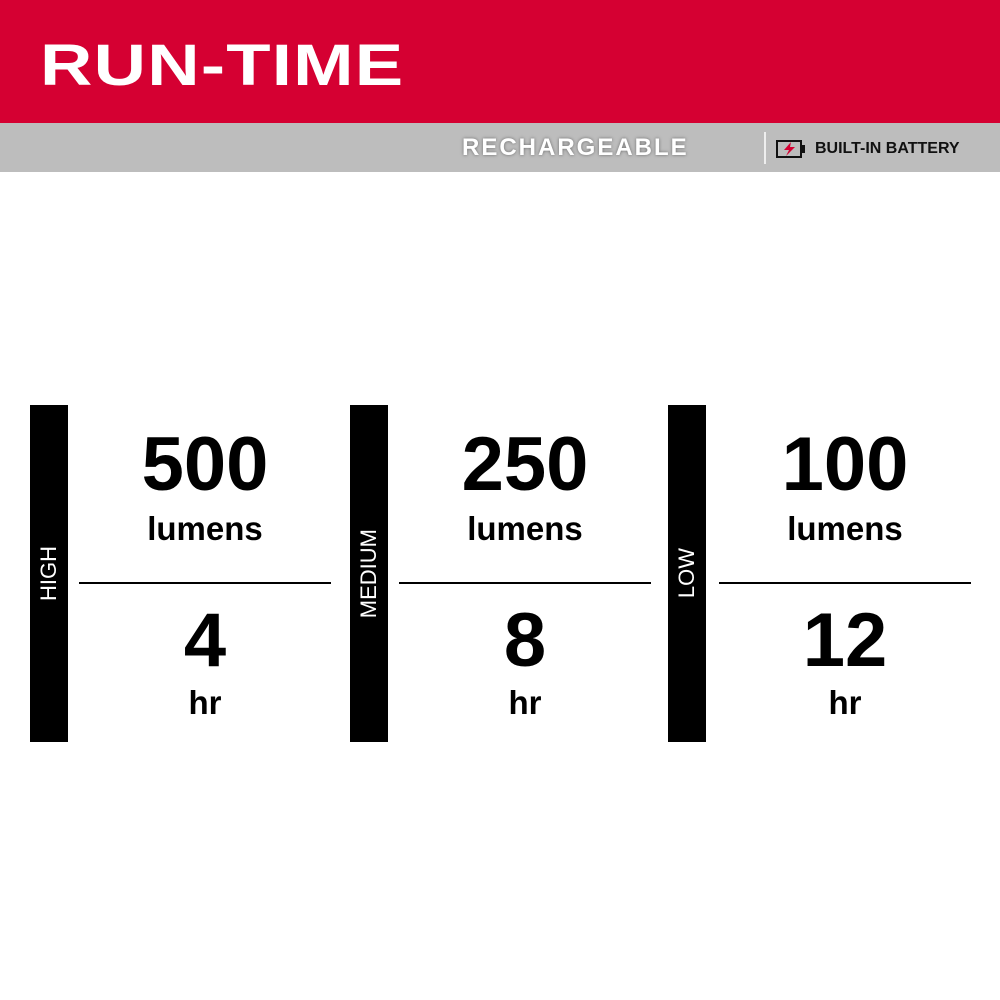 This screenshot has width=1000, height=1000. Describe the element at coordinates (887, 148) in the screenshot. I see `built-in-battery-label: BUILT-IN BATTERY` at that location.